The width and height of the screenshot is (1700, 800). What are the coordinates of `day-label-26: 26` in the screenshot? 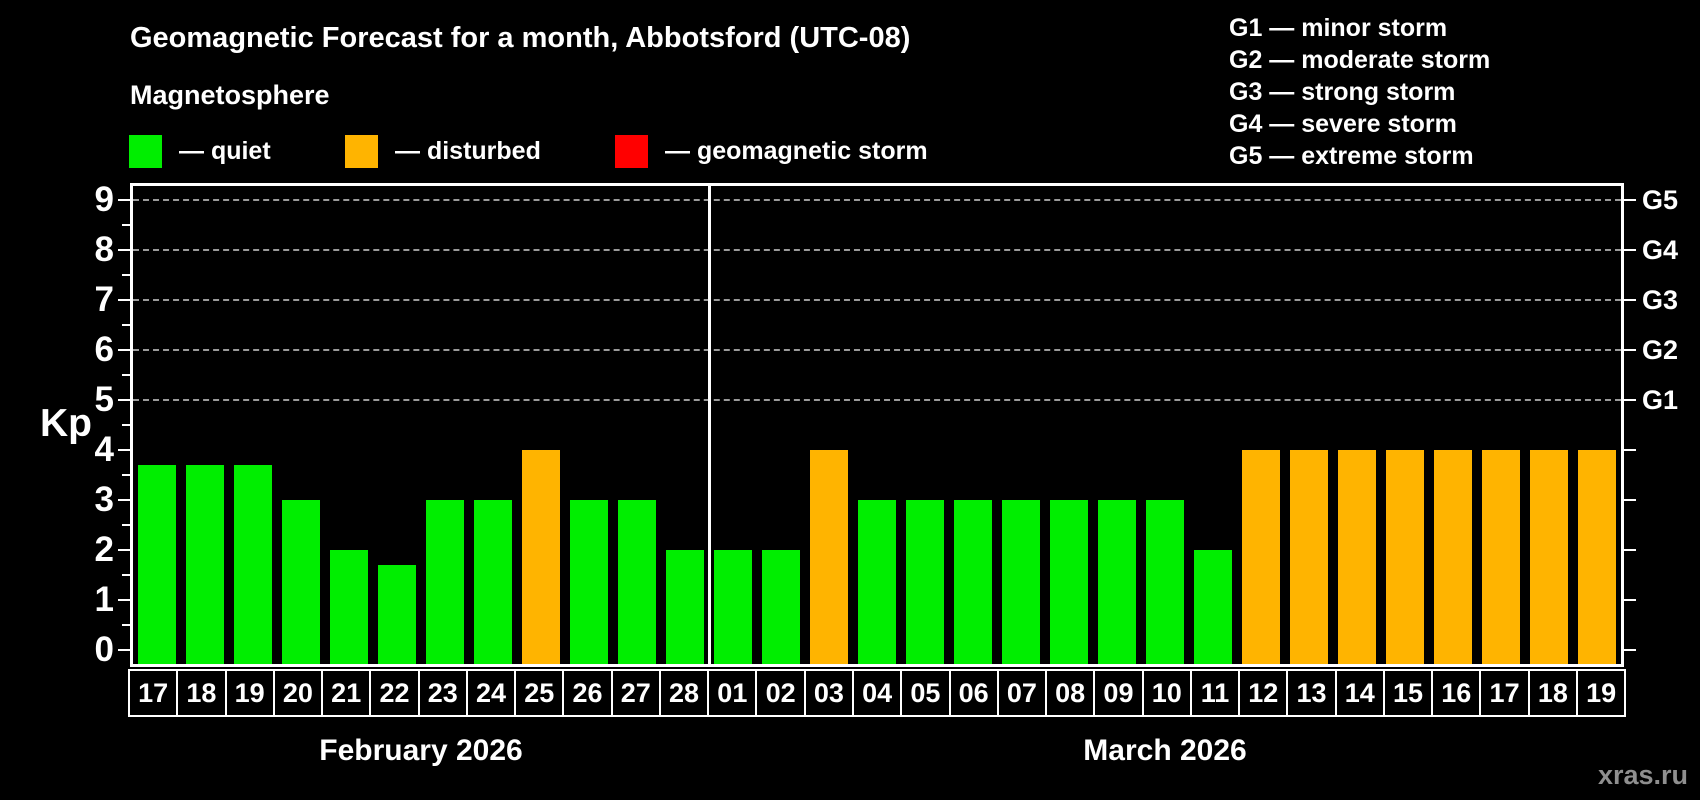 It's located at (587, 693).